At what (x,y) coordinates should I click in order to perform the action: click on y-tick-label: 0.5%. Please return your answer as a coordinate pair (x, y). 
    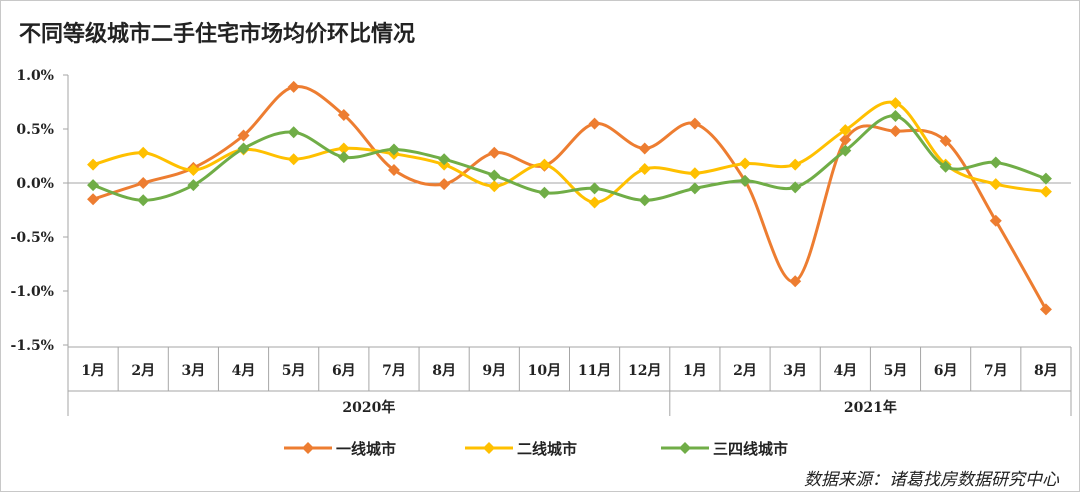
    Looking at the image, I should click on (35, 130).